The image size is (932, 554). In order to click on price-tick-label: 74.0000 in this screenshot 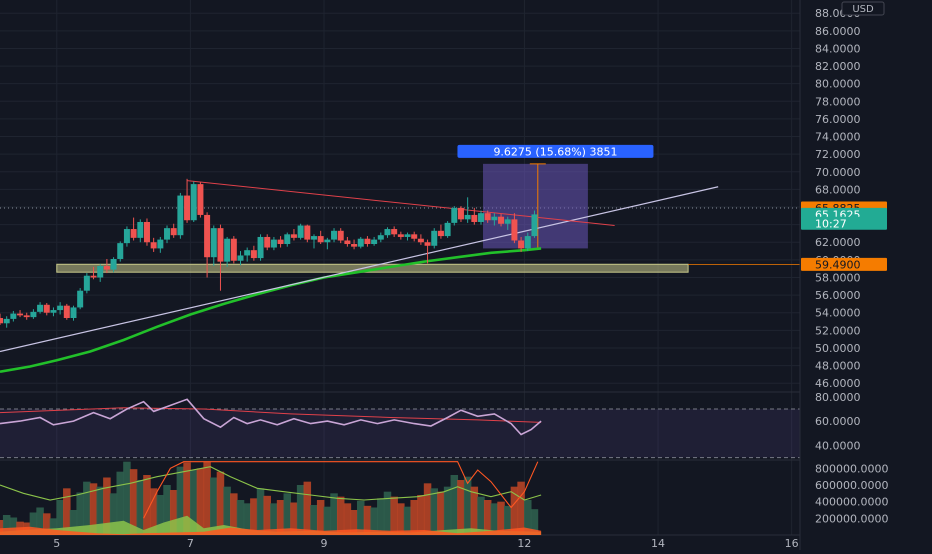, I will do `click(838, 137)`.